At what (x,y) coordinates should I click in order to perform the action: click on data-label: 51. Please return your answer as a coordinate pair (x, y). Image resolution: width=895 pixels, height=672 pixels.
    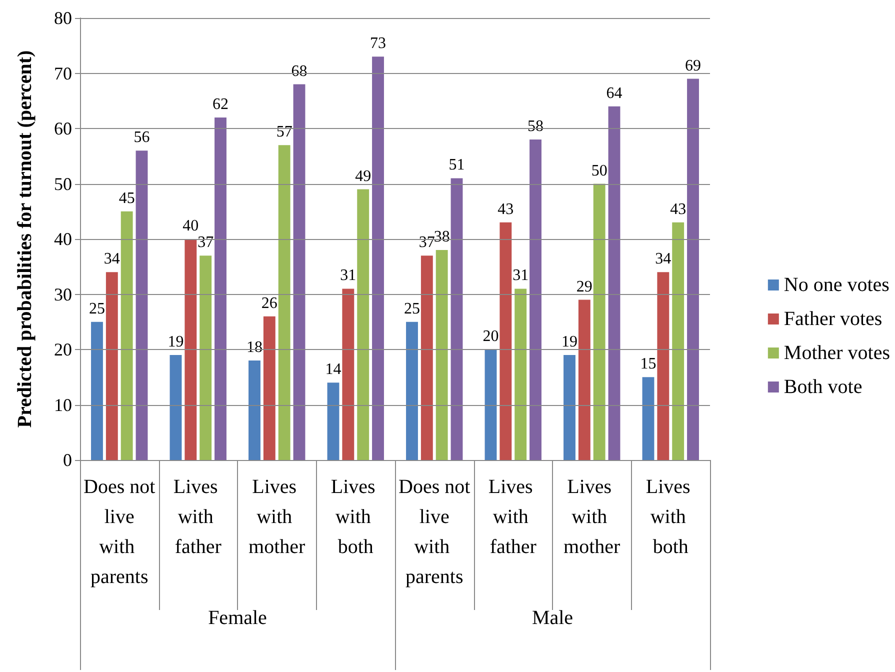
    Looking at the image, I should click on (456, 165).